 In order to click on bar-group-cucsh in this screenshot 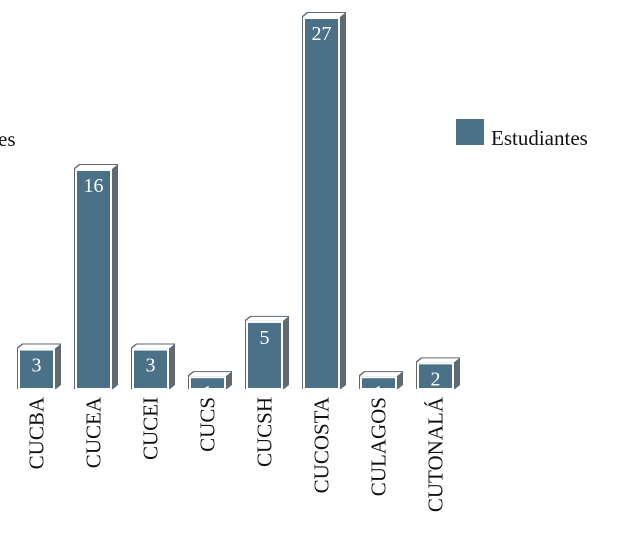, I will do `click(267, 353)`.